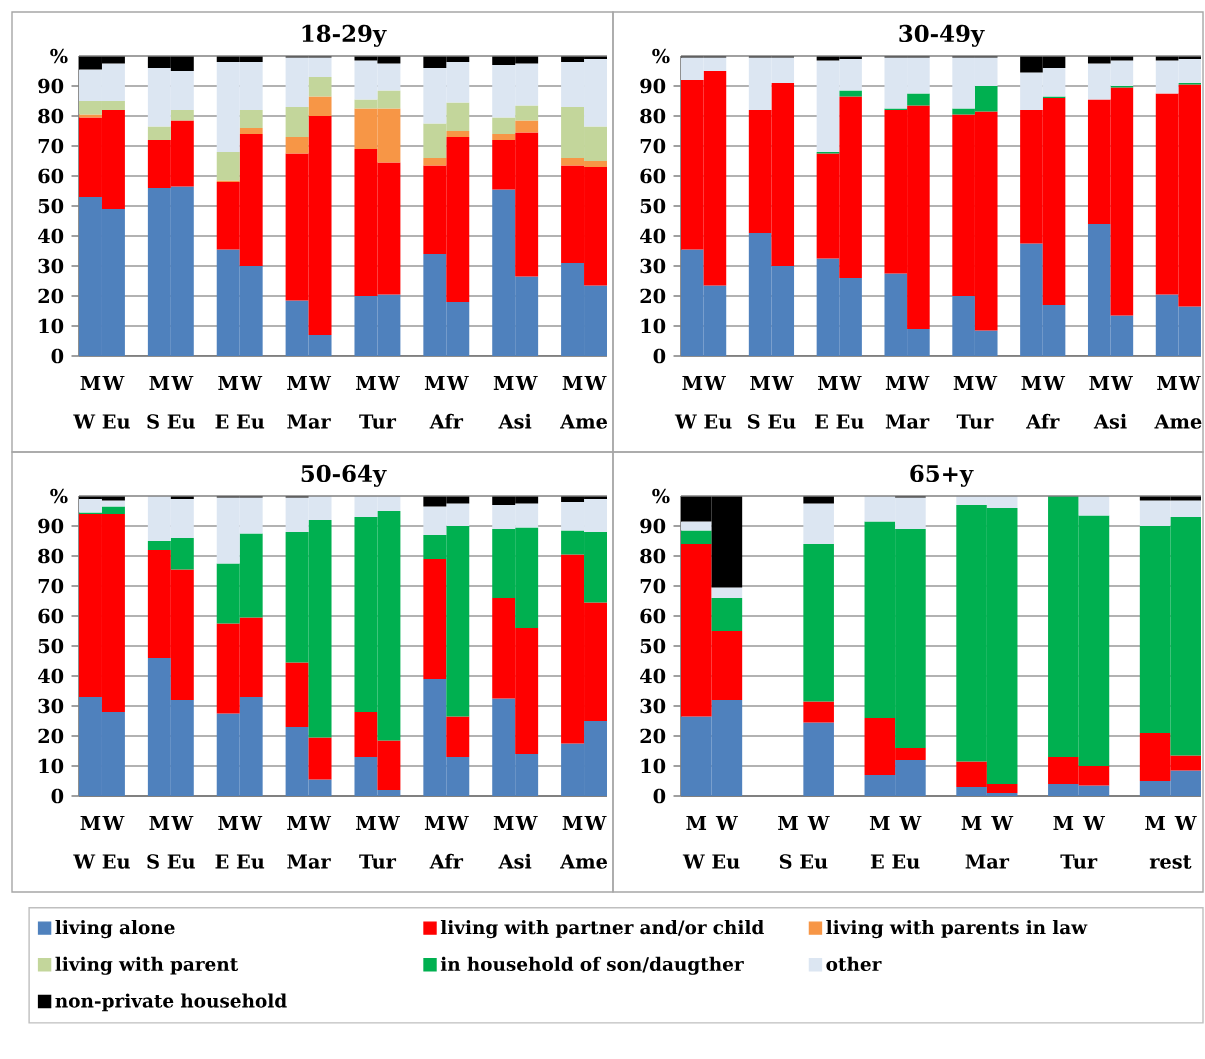  What do you see at coordinates (942, 475) in the screenshot?
I see `chart-title: 65+y` at bounding box center [942, 475].